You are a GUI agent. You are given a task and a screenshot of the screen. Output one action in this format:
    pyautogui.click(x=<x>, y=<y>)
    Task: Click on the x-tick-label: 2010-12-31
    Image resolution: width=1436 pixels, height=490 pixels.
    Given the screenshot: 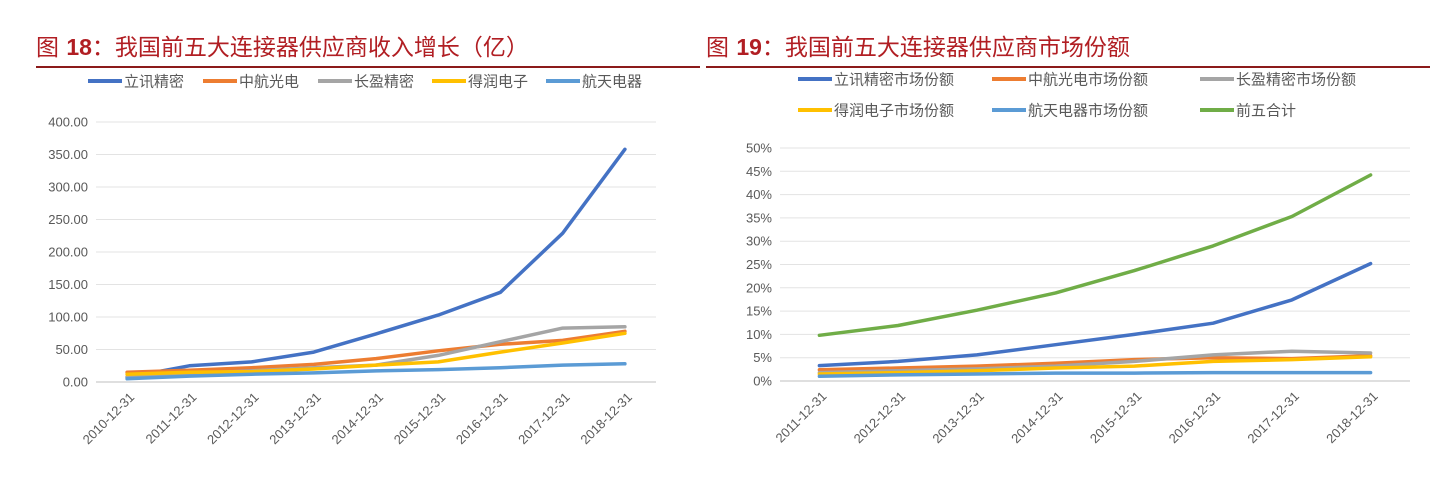 What is the action you would take?
    pyautogui.click(x=109, y=419)
    